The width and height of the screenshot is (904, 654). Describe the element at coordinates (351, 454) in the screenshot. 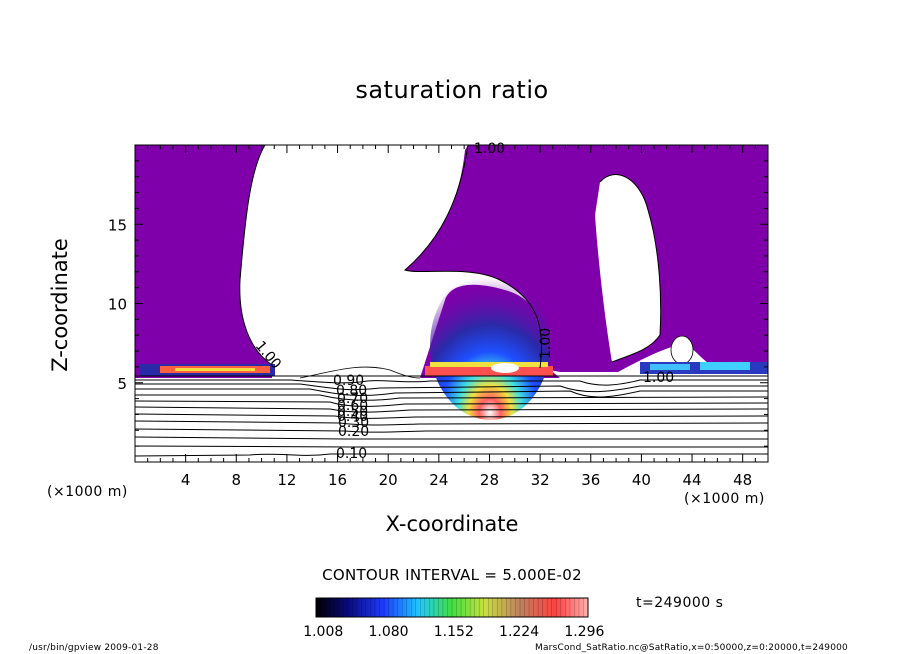

I see `contour-label: 0.10` at that location.